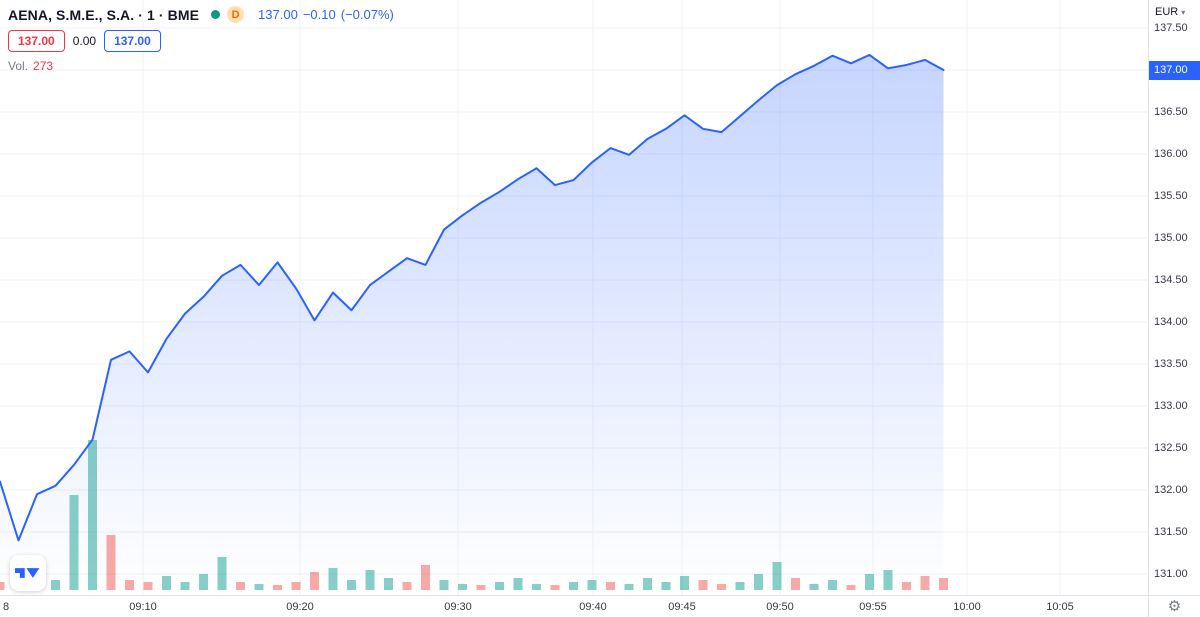 This screenshot has height=617, width=1200. Describe the element at coordinates (458, 607) in the screenshot. I see `time-axis-label: 09:30` at that location.